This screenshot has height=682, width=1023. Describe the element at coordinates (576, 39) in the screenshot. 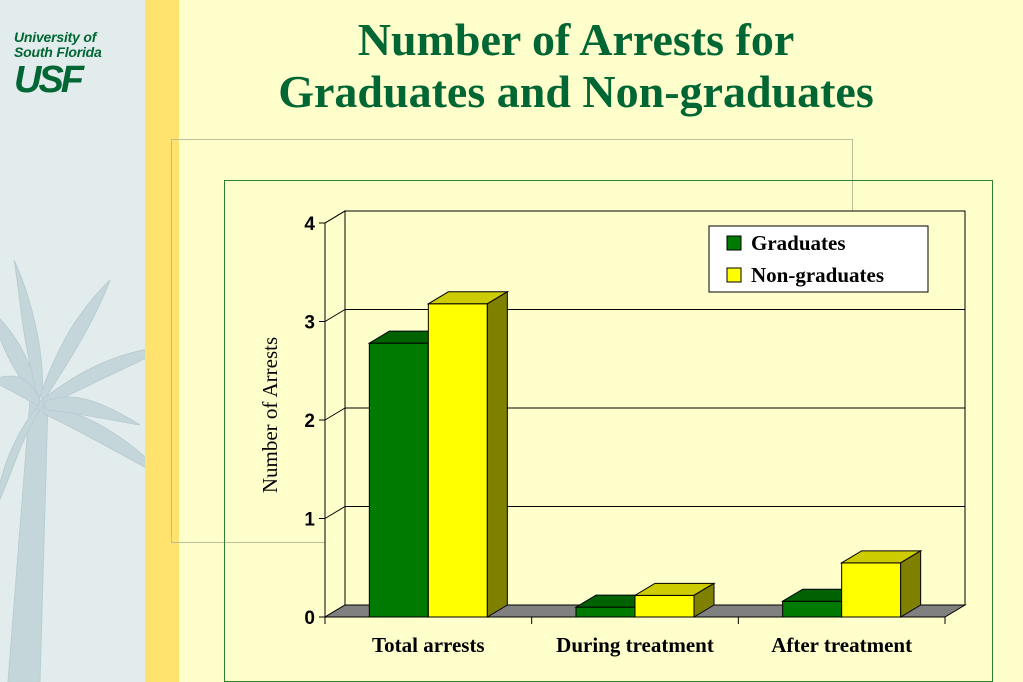

I see `title-line-1: Number of Arrests for` at that location.